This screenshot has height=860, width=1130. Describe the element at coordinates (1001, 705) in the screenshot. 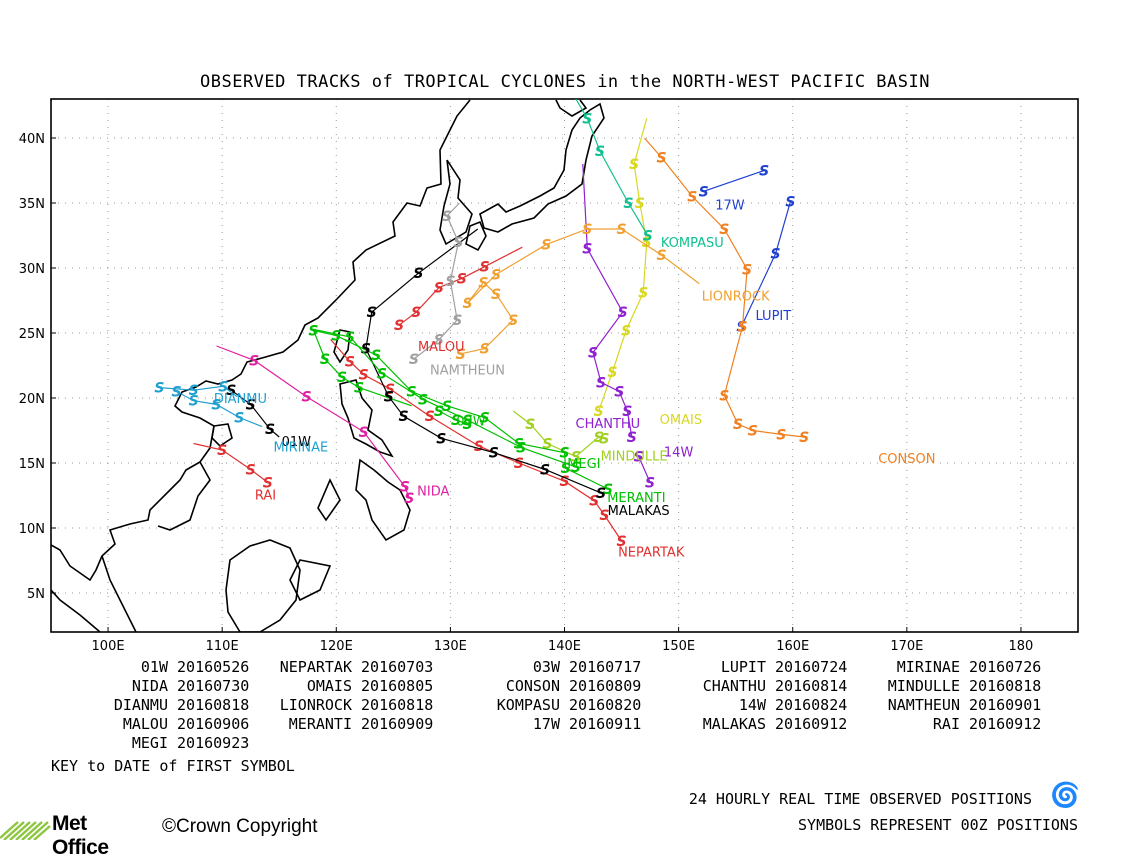

I see `legend-first-date: 20160901` at that location.